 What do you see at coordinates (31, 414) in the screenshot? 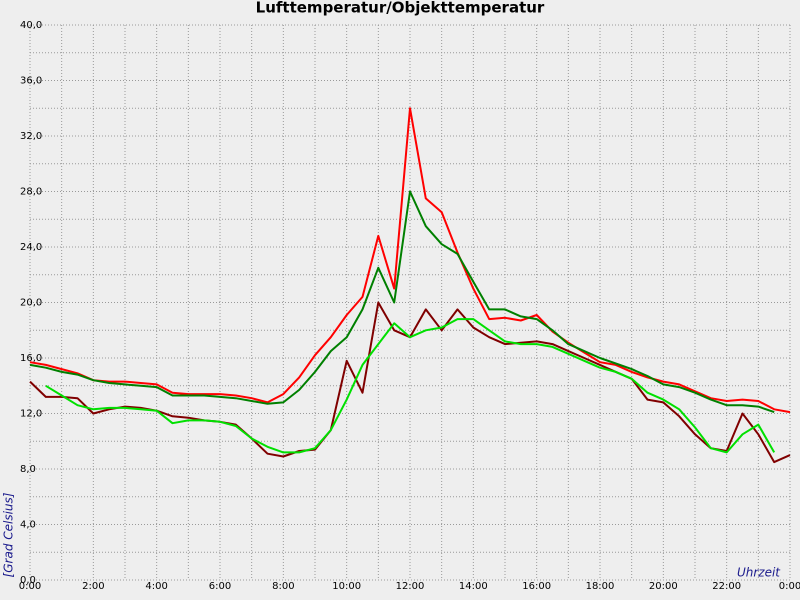
I see `y-tick-label: 12,0` at bounding box center [31, 414].